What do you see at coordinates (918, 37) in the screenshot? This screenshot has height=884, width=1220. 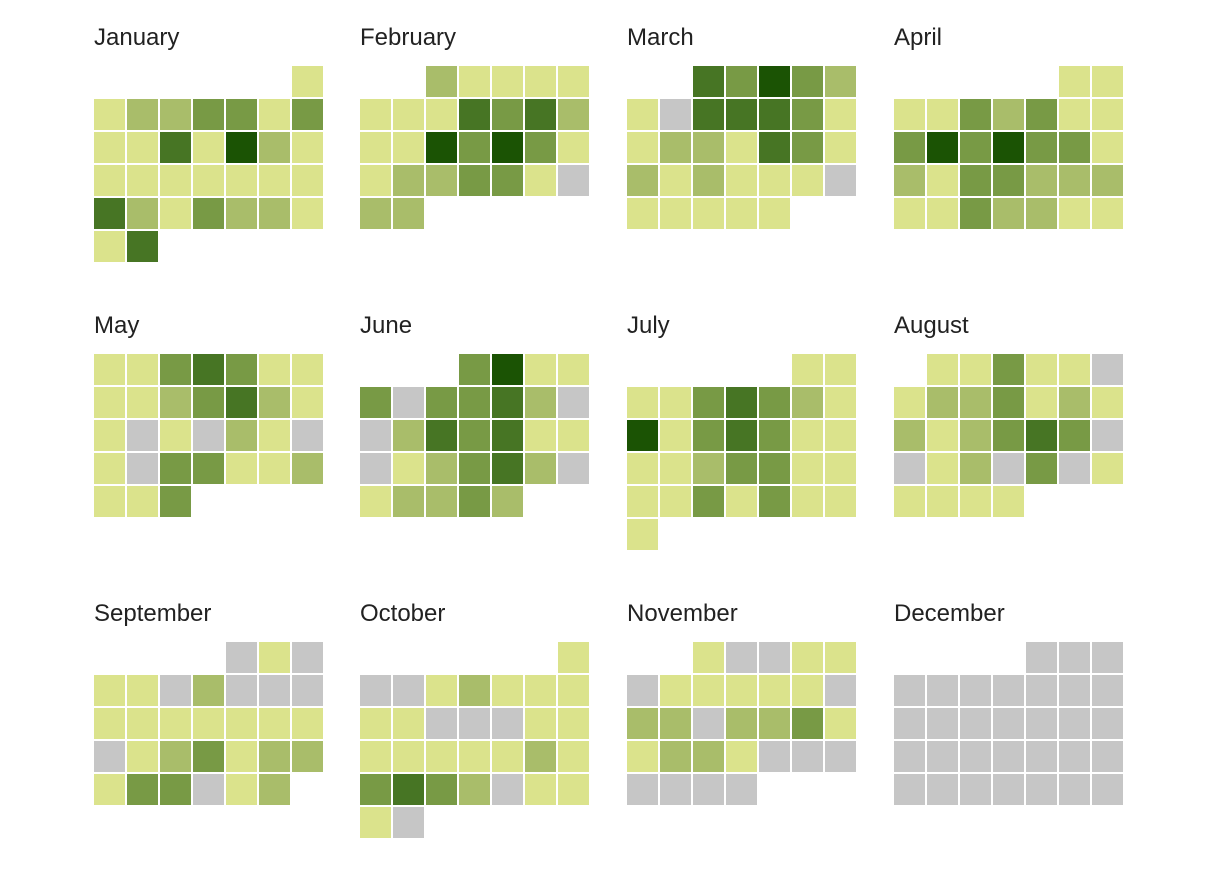 I see `month-title: April` at bounding box center [918, 37].